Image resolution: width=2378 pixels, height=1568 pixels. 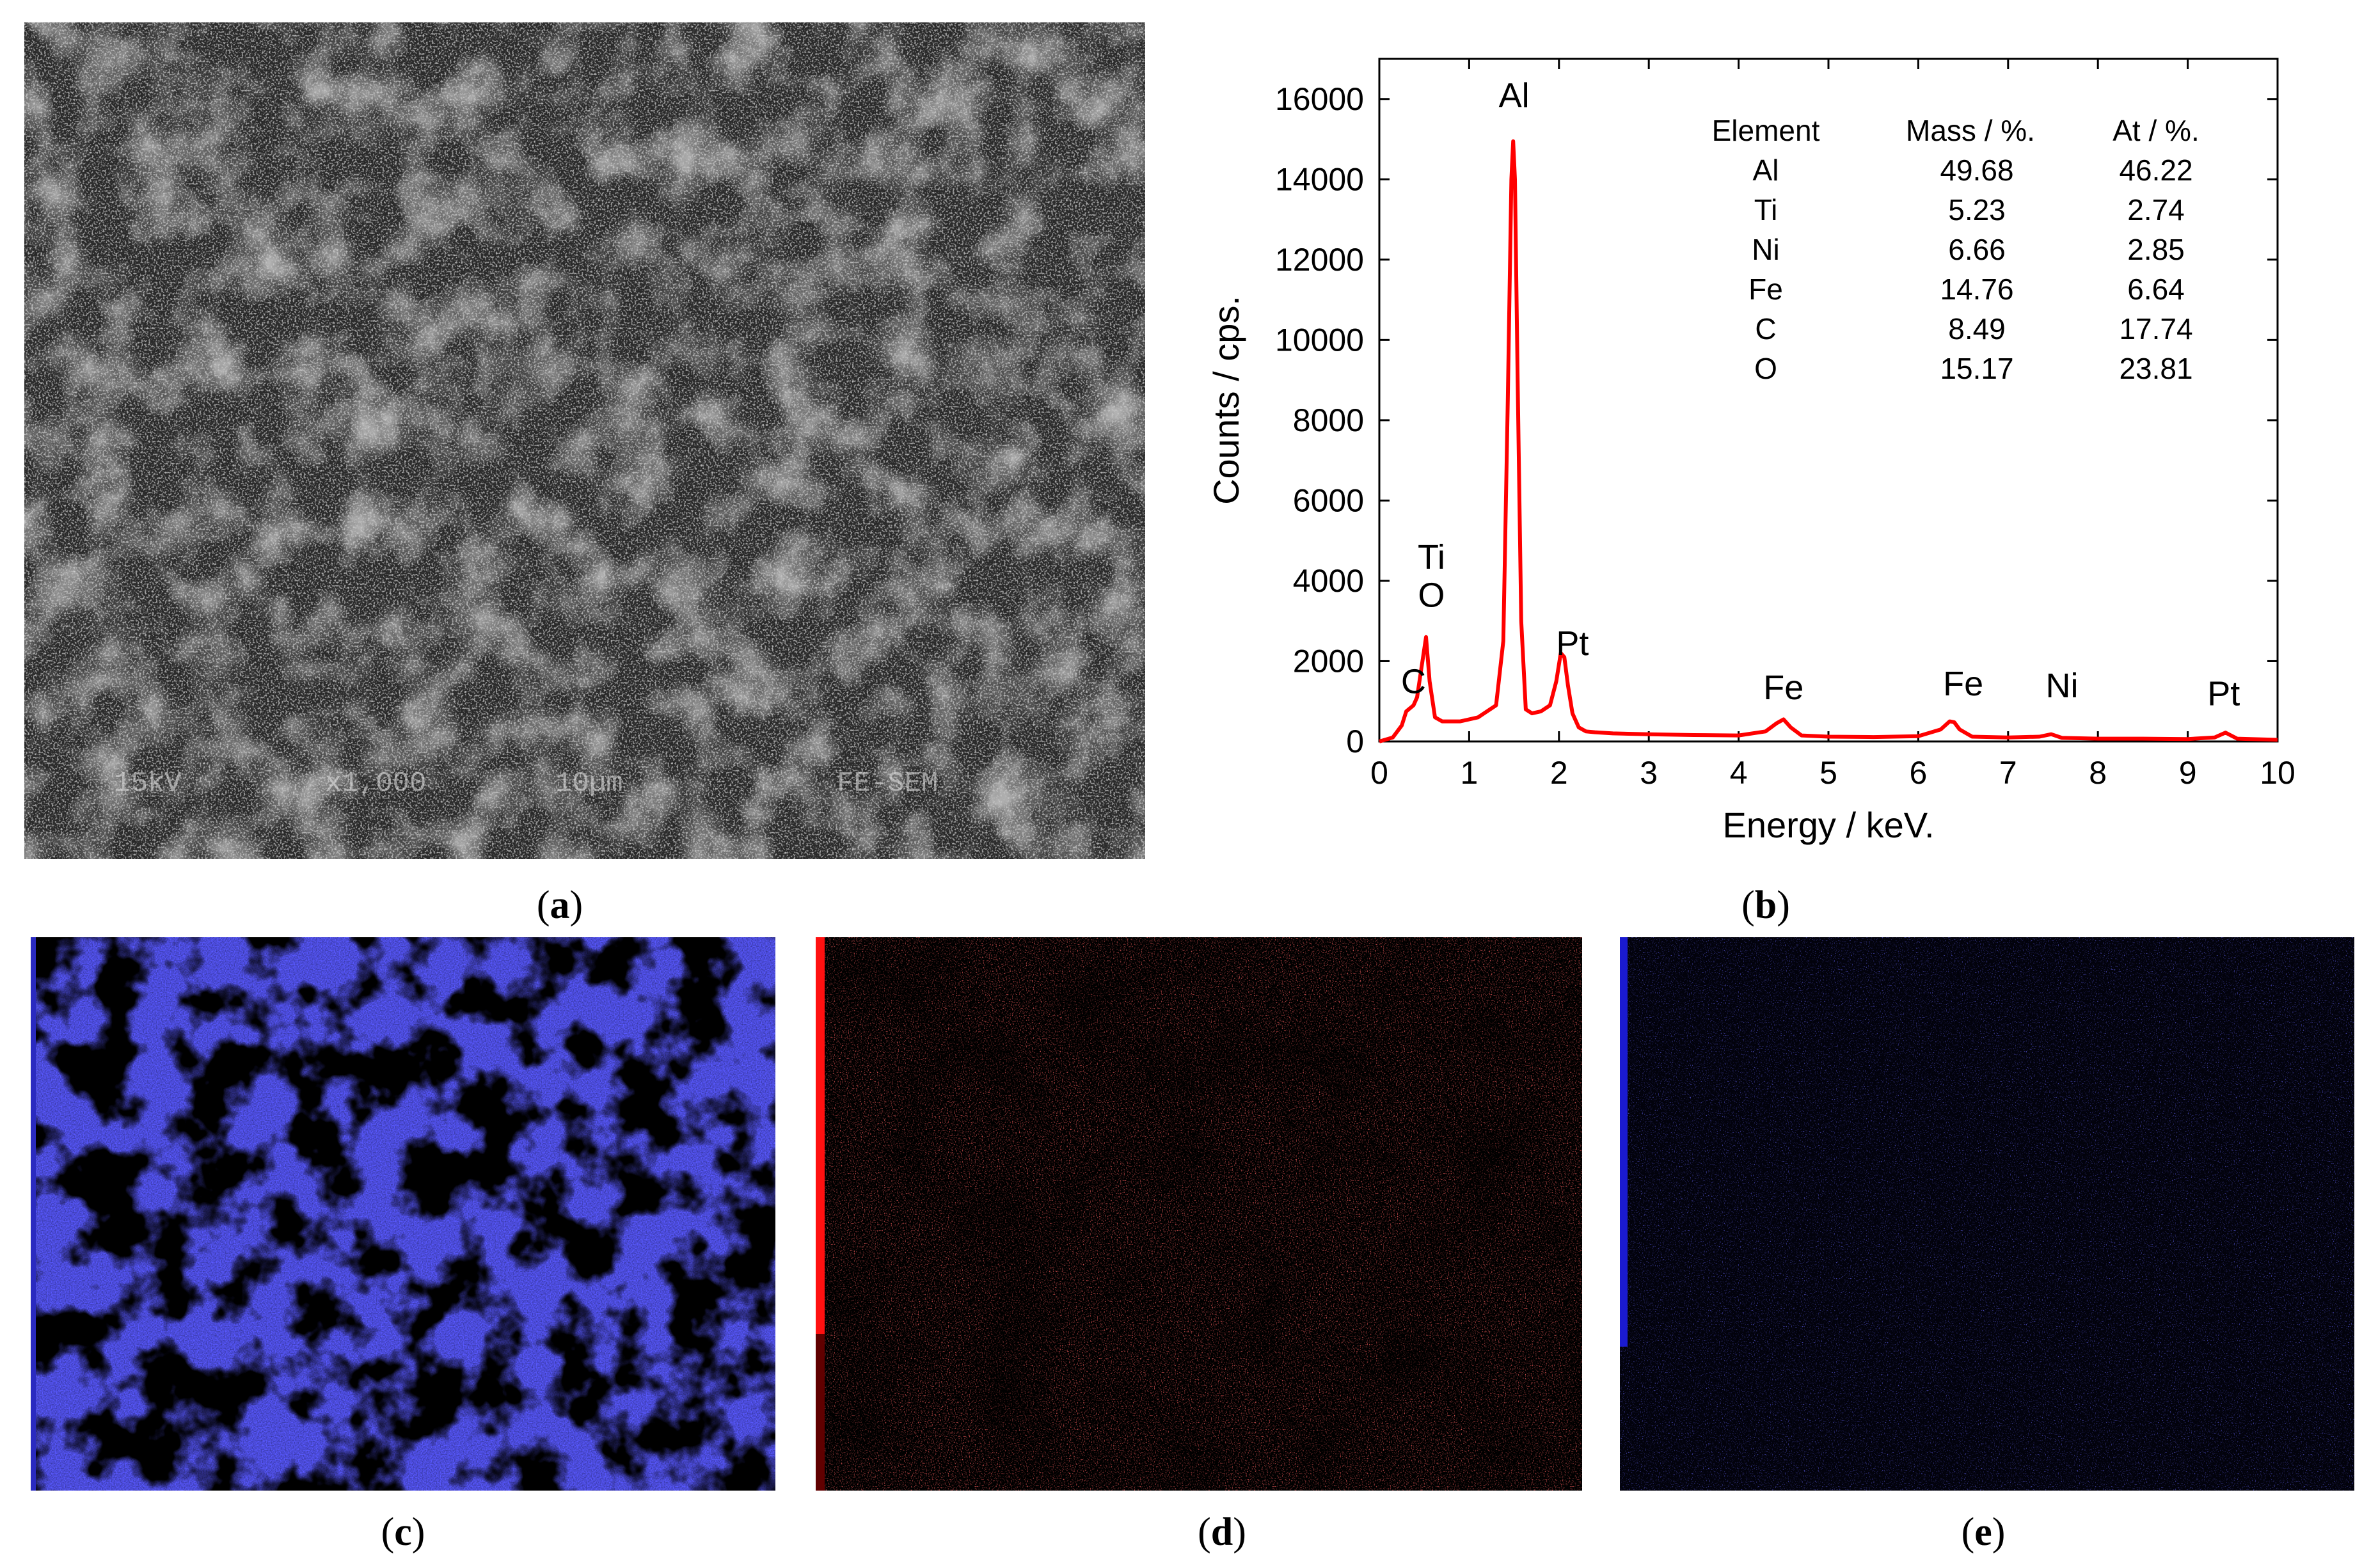 What do you see at coordinates (1970, 130) in the screenshot?
I see `table-header: Mass / %.` at bounding box center [1970, 130].